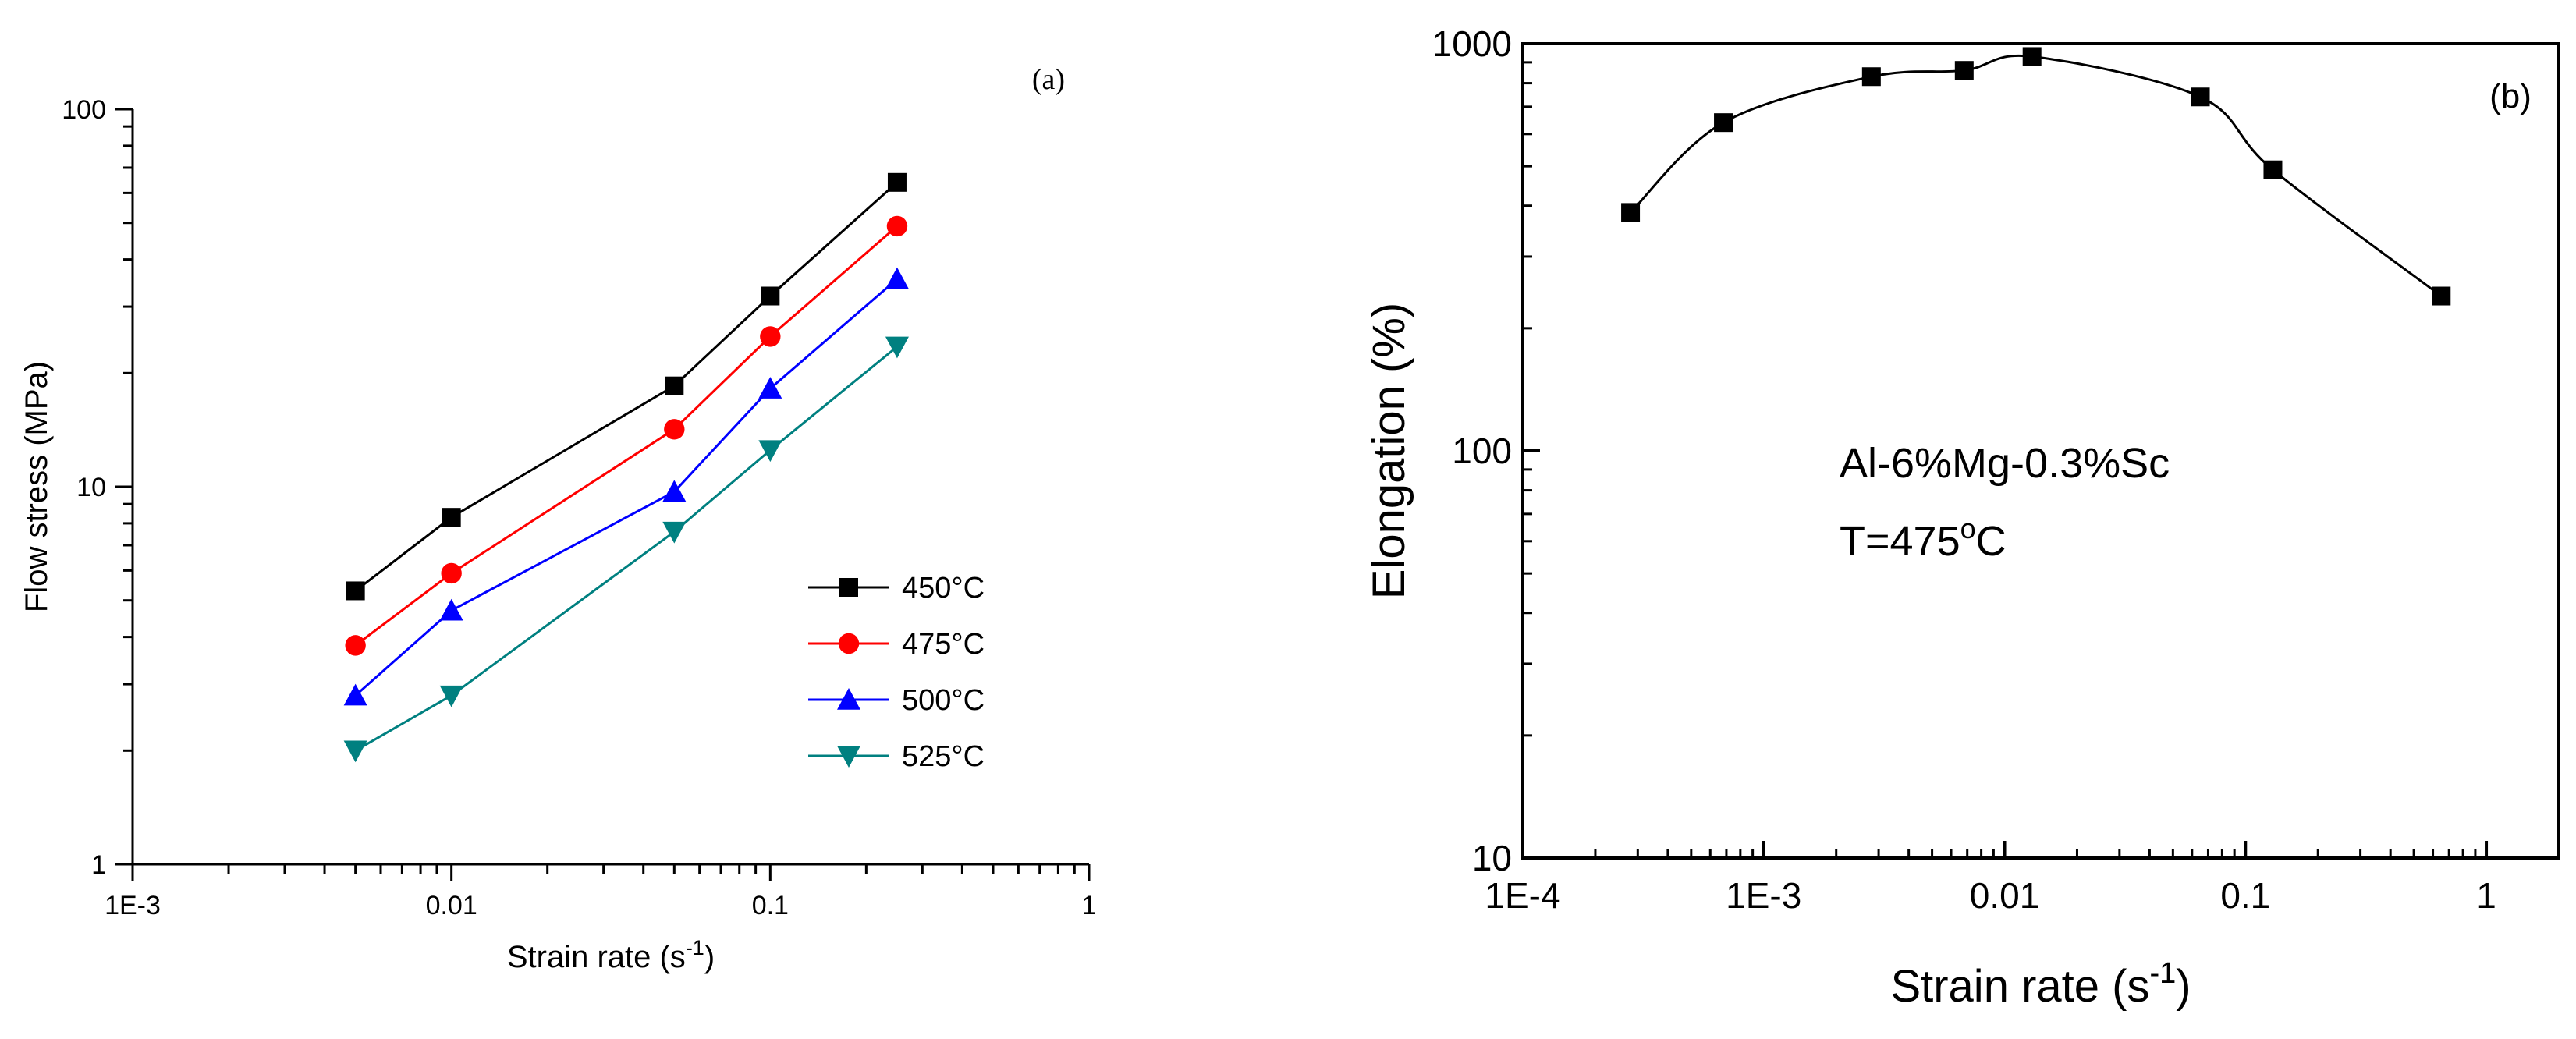 The image size is (2576, 1039). I want to click on legend-label-450: 450°C, so click(943, 588).